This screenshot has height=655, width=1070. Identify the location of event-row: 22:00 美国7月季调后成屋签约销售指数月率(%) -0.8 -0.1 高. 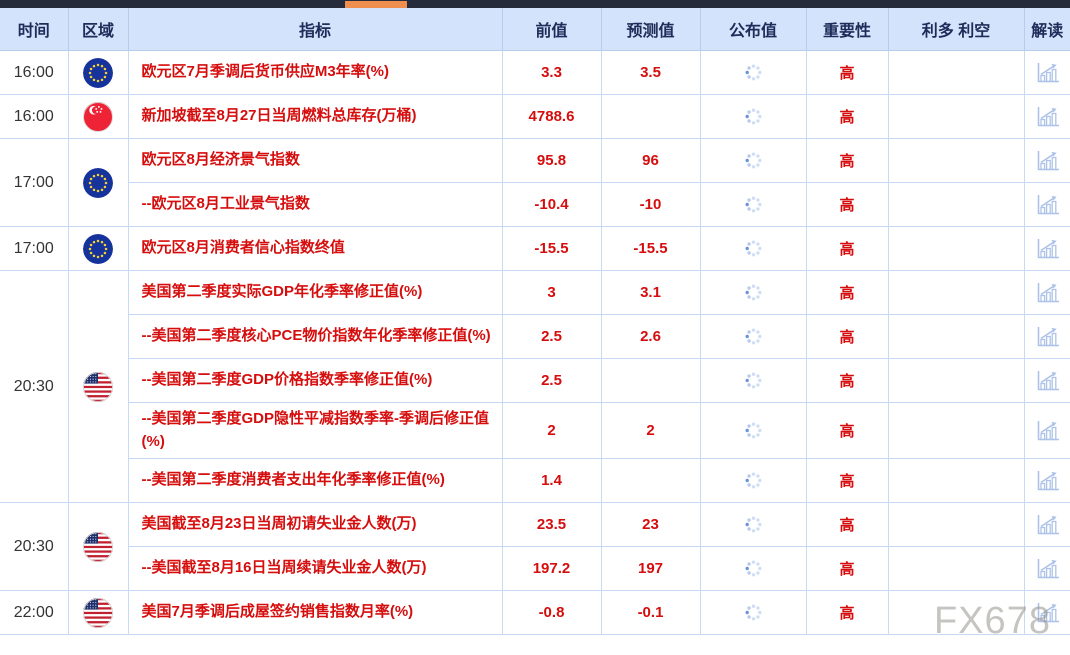
(535, 612).